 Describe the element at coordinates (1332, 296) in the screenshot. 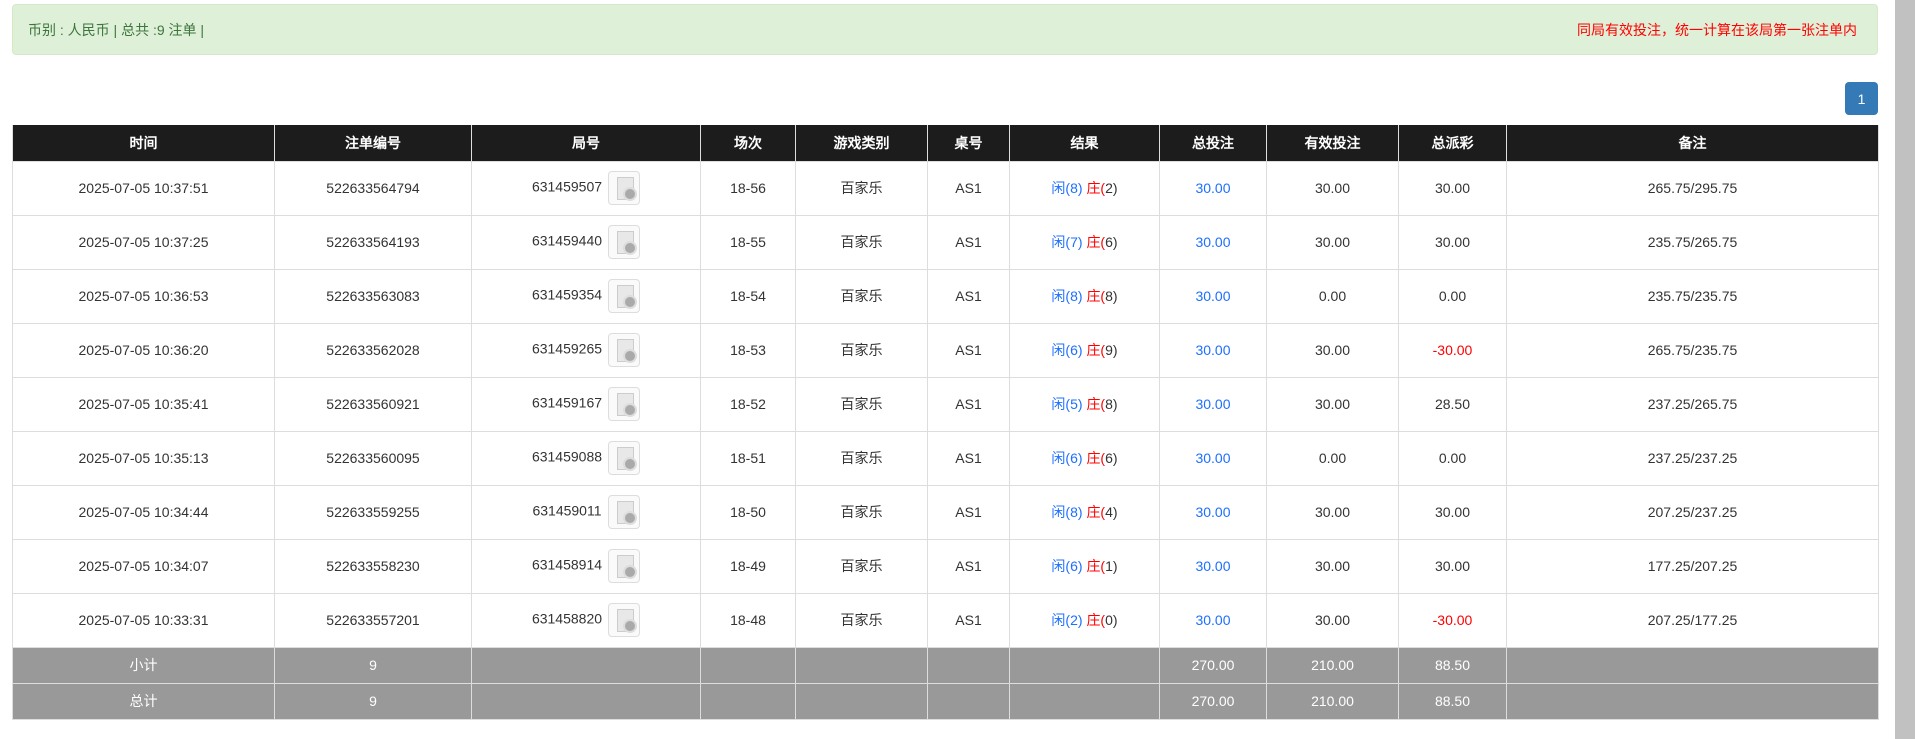

I see `valid-bet-cell: 0.00` at that location.